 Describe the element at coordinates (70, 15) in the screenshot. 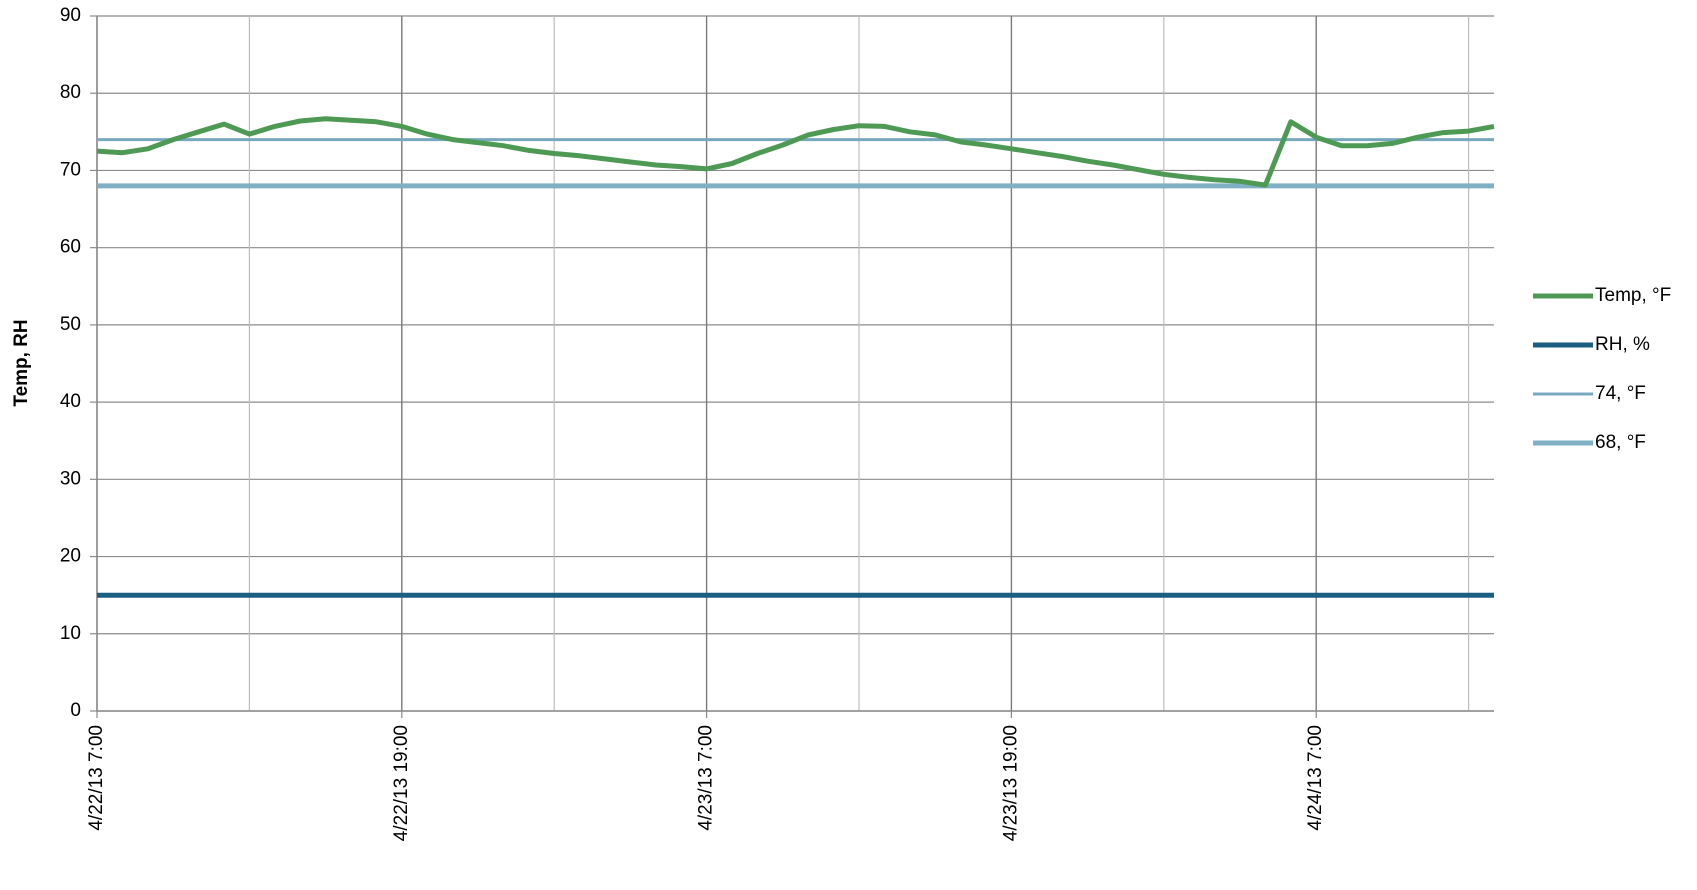

I see `y-tick-label: 90` at that location.